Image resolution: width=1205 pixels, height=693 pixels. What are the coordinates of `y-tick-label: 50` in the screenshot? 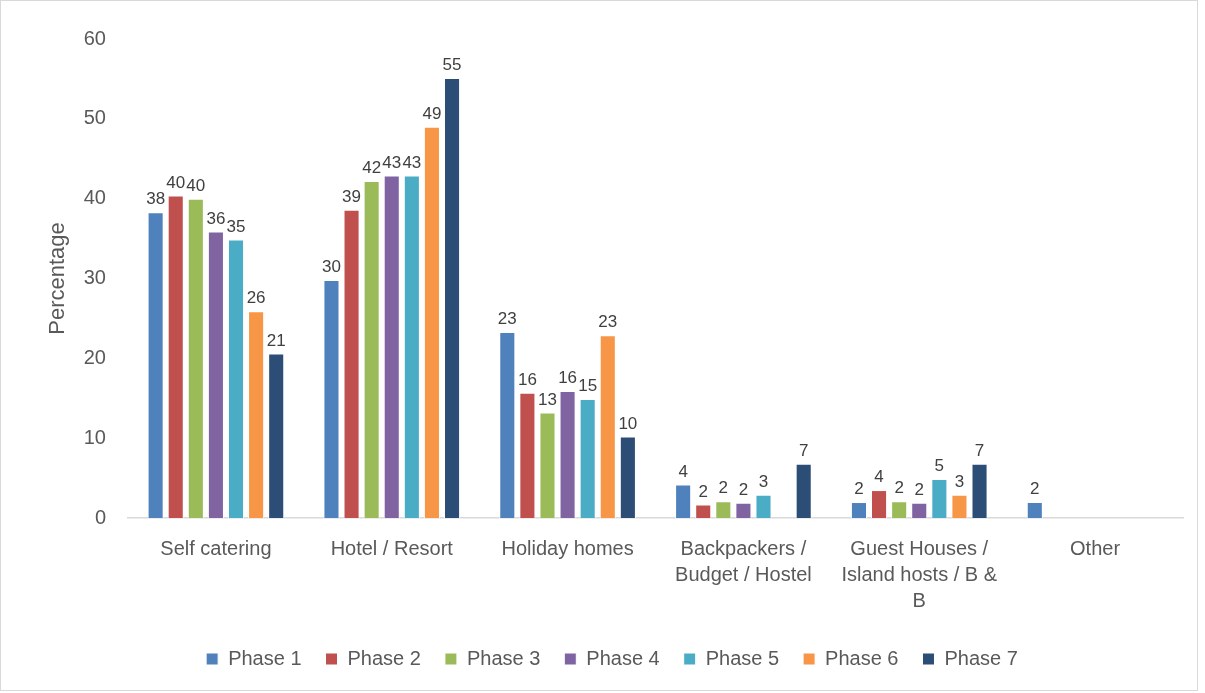 It's located at (94, 117).